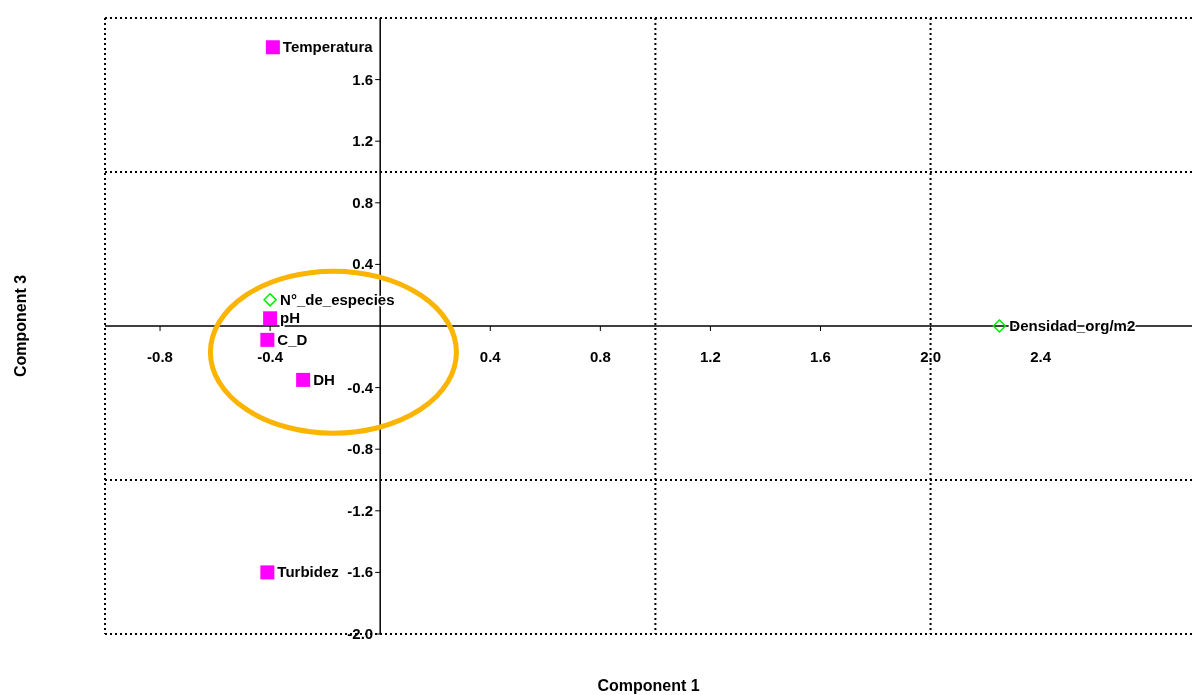  What do you see at coordinates (308, 572) in the screenshot?
I see `annotation: Turbidez` at bounding box center [308, 572].